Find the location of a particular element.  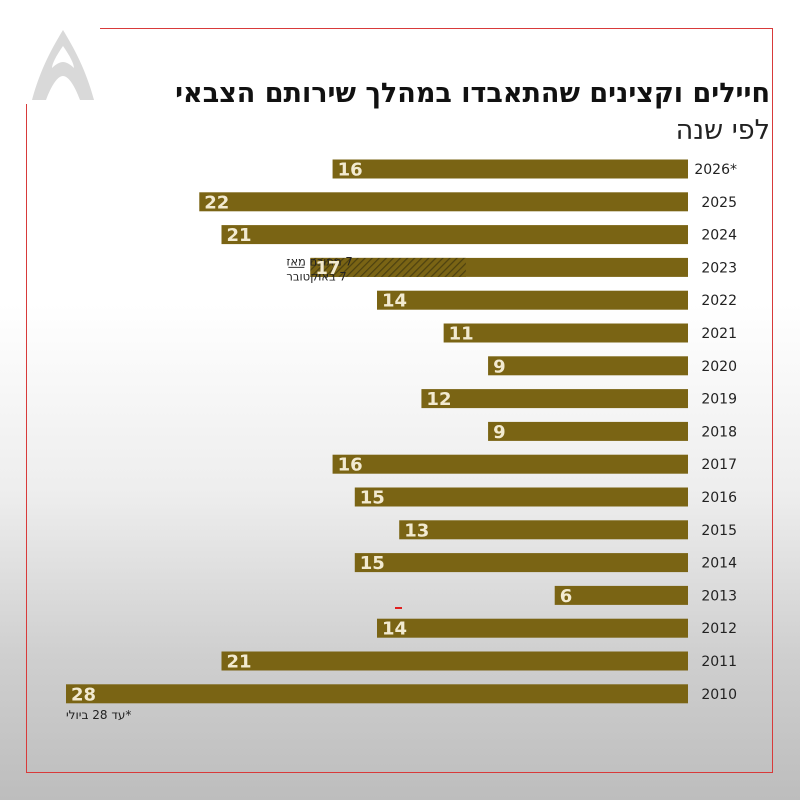

bar-group: 9 2018 is located at coordinates (612, 432).